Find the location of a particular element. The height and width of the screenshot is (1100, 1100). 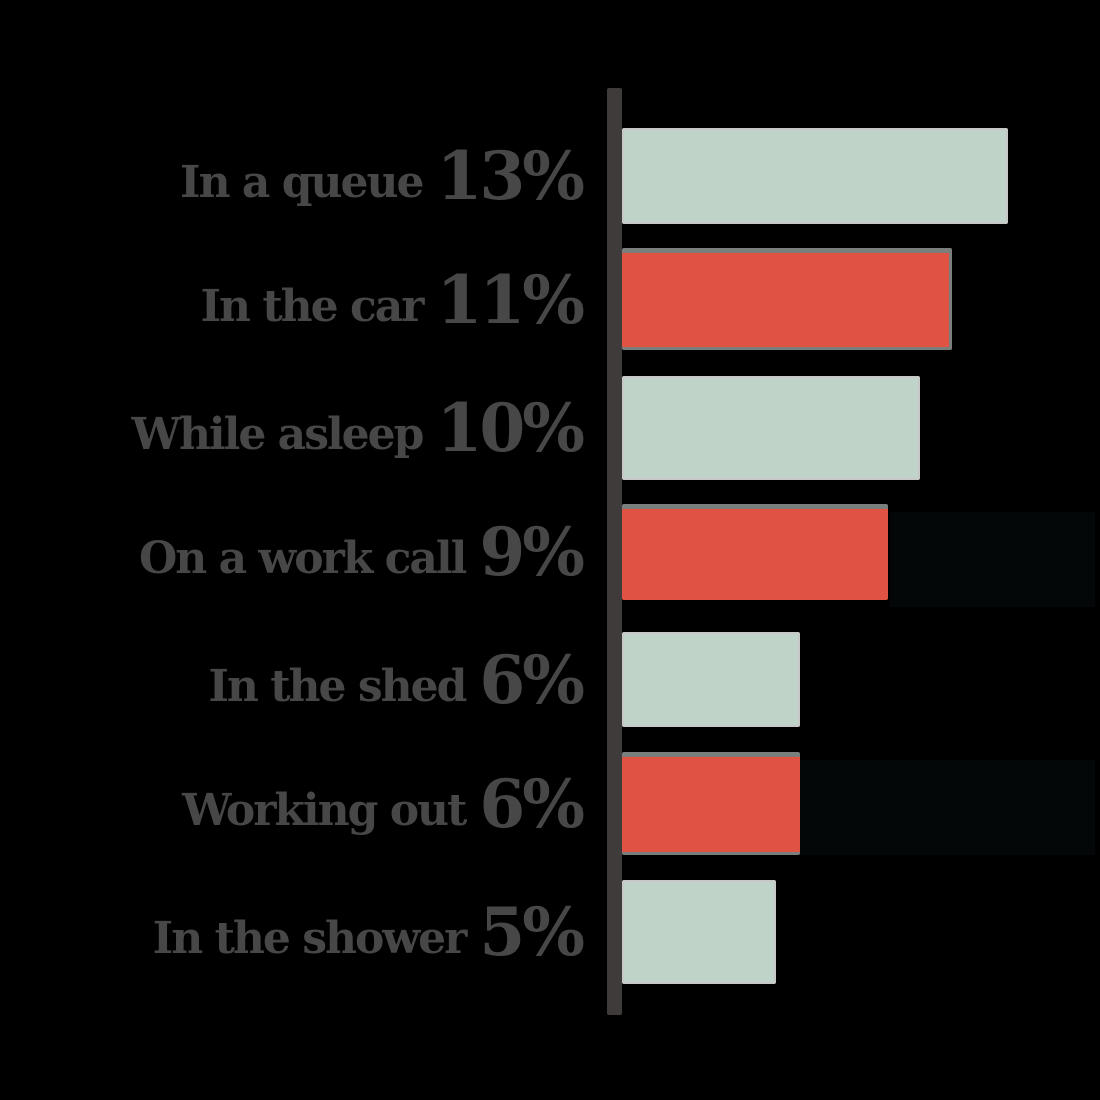

bar-row: On a work call 9% is located at coordinates (550, 552).